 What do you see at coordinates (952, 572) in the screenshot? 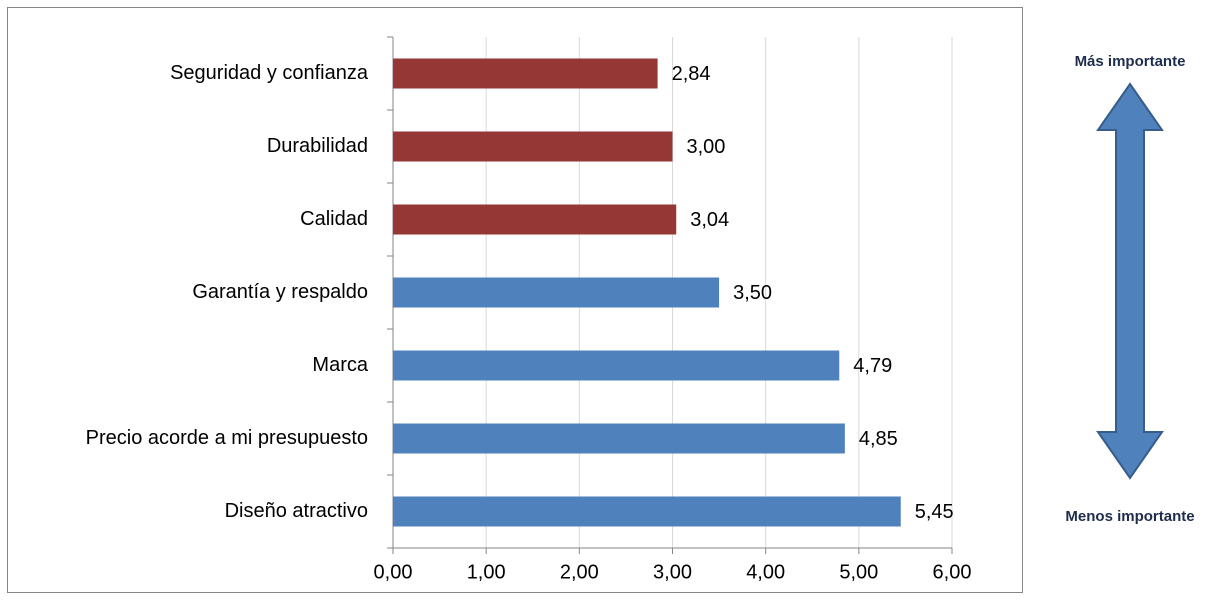
I see `x-tick-label: 6,00` at bounding box center [952, 572].